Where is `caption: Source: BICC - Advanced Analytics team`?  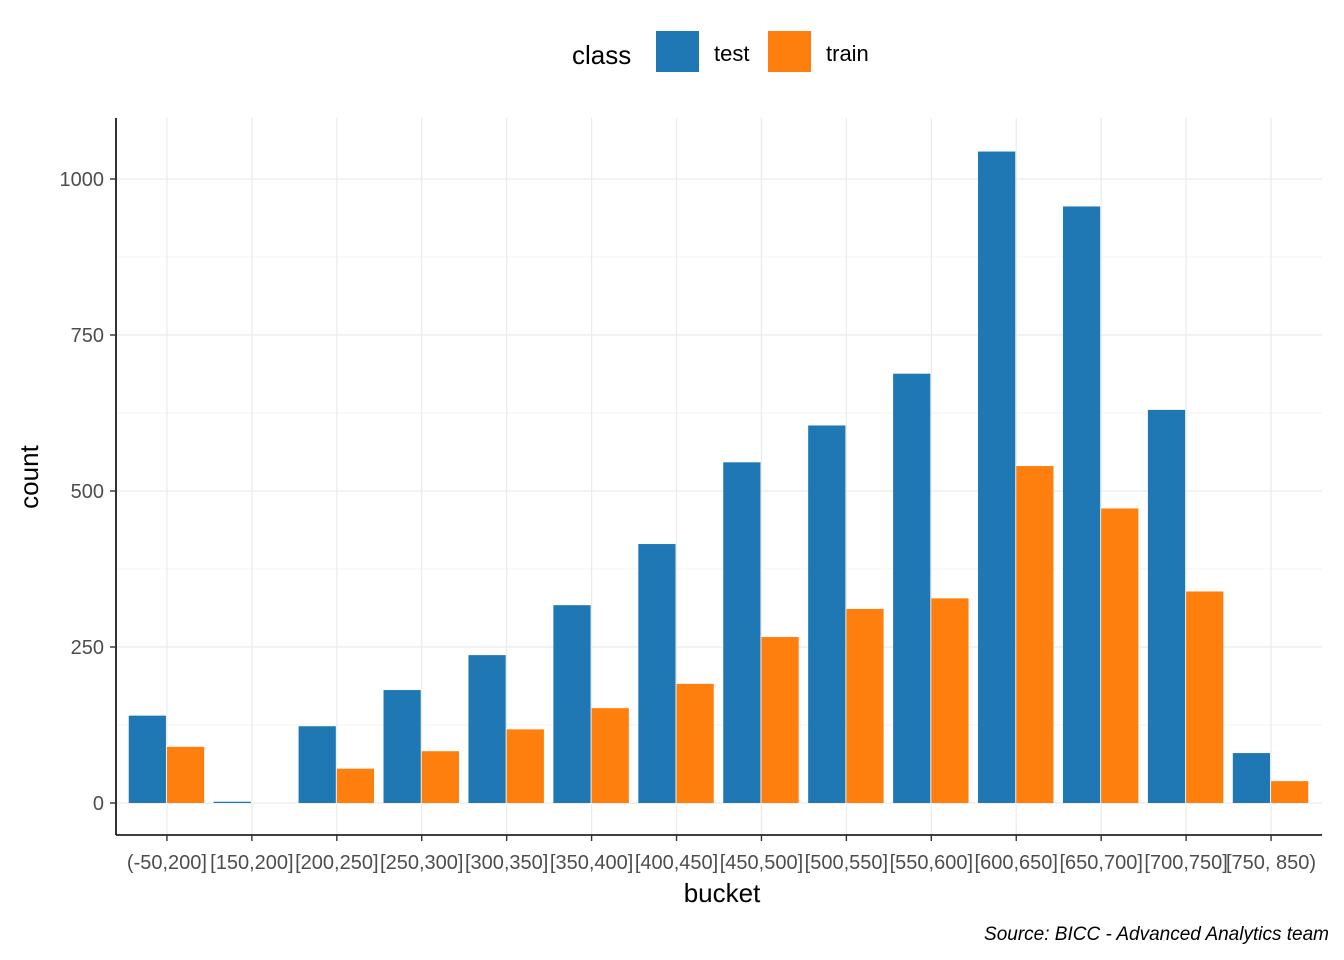
caption: Source: BICC - Advanced Analytics team is located at coordinates (1156, 934).